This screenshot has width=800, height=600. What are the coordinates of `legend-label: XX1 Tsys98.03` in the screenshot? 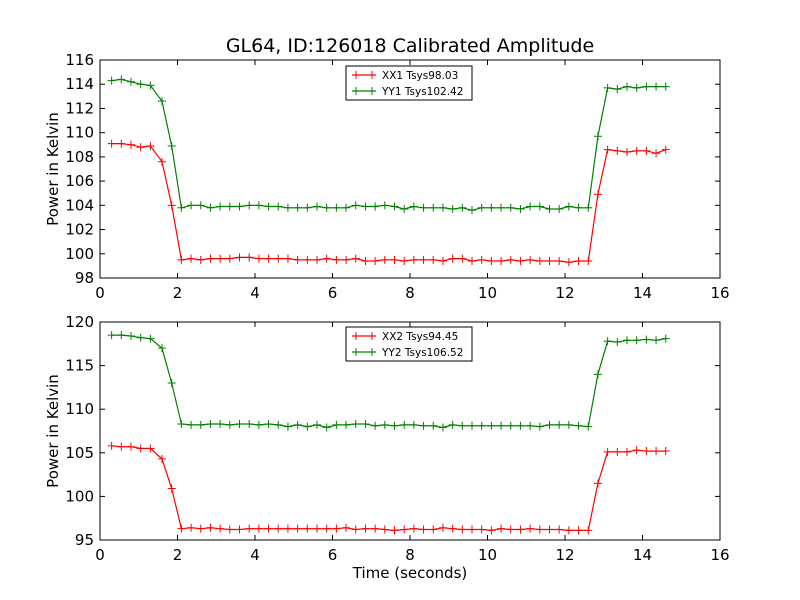 It's located at (420, 76).